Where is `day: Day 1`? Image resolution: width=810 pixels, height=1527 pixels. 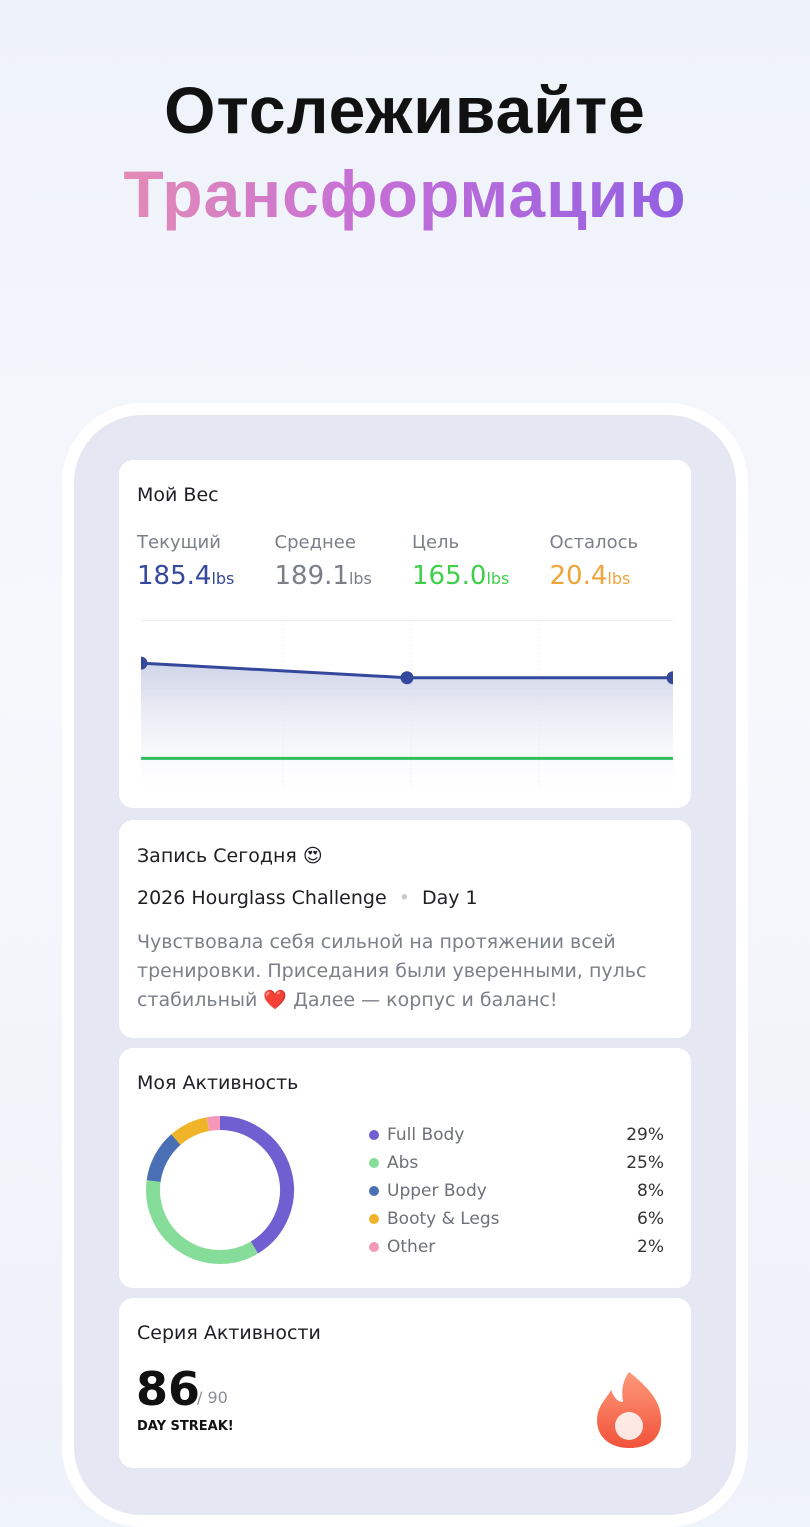
day: Day 1 is located at coordinates (449, 898).